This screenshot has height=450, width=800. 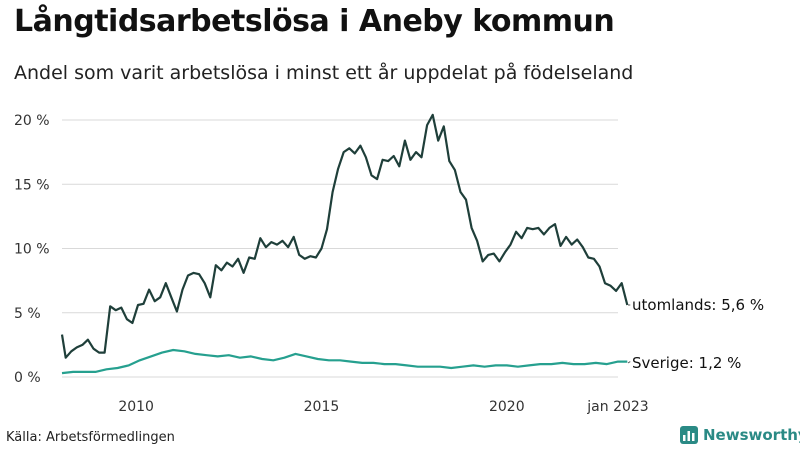 What do you see at coordinates (90, 437) in the screenshot?
I see `source-note: Källa: Arbetsförmedlingen` at bounding box center [90, 437].